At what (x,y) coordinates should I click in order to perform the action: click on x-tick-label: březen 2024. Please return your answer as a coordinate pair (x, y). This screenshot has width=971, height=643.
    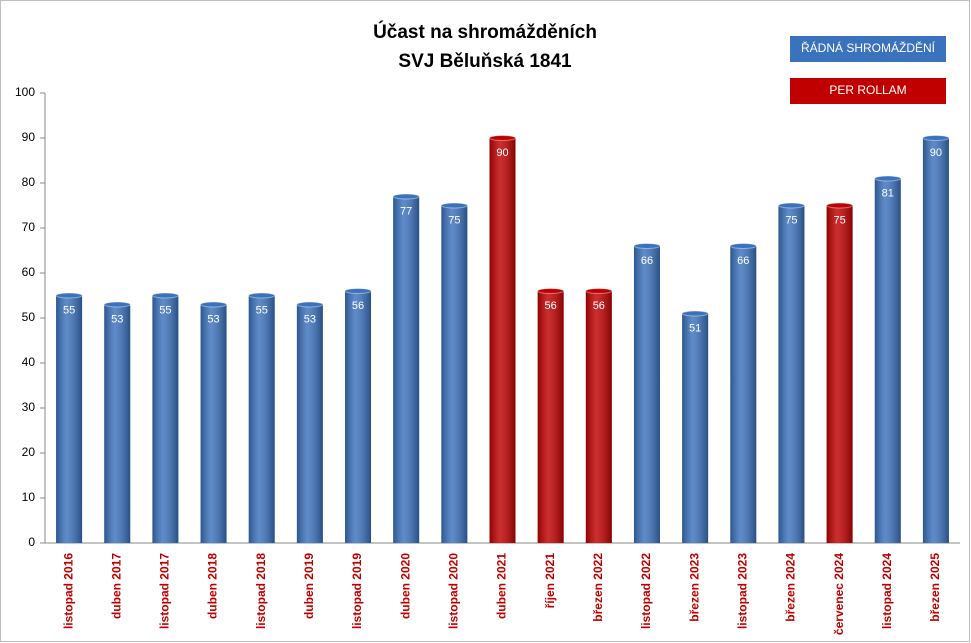
    Looking at the image, I should click on (791, 587).